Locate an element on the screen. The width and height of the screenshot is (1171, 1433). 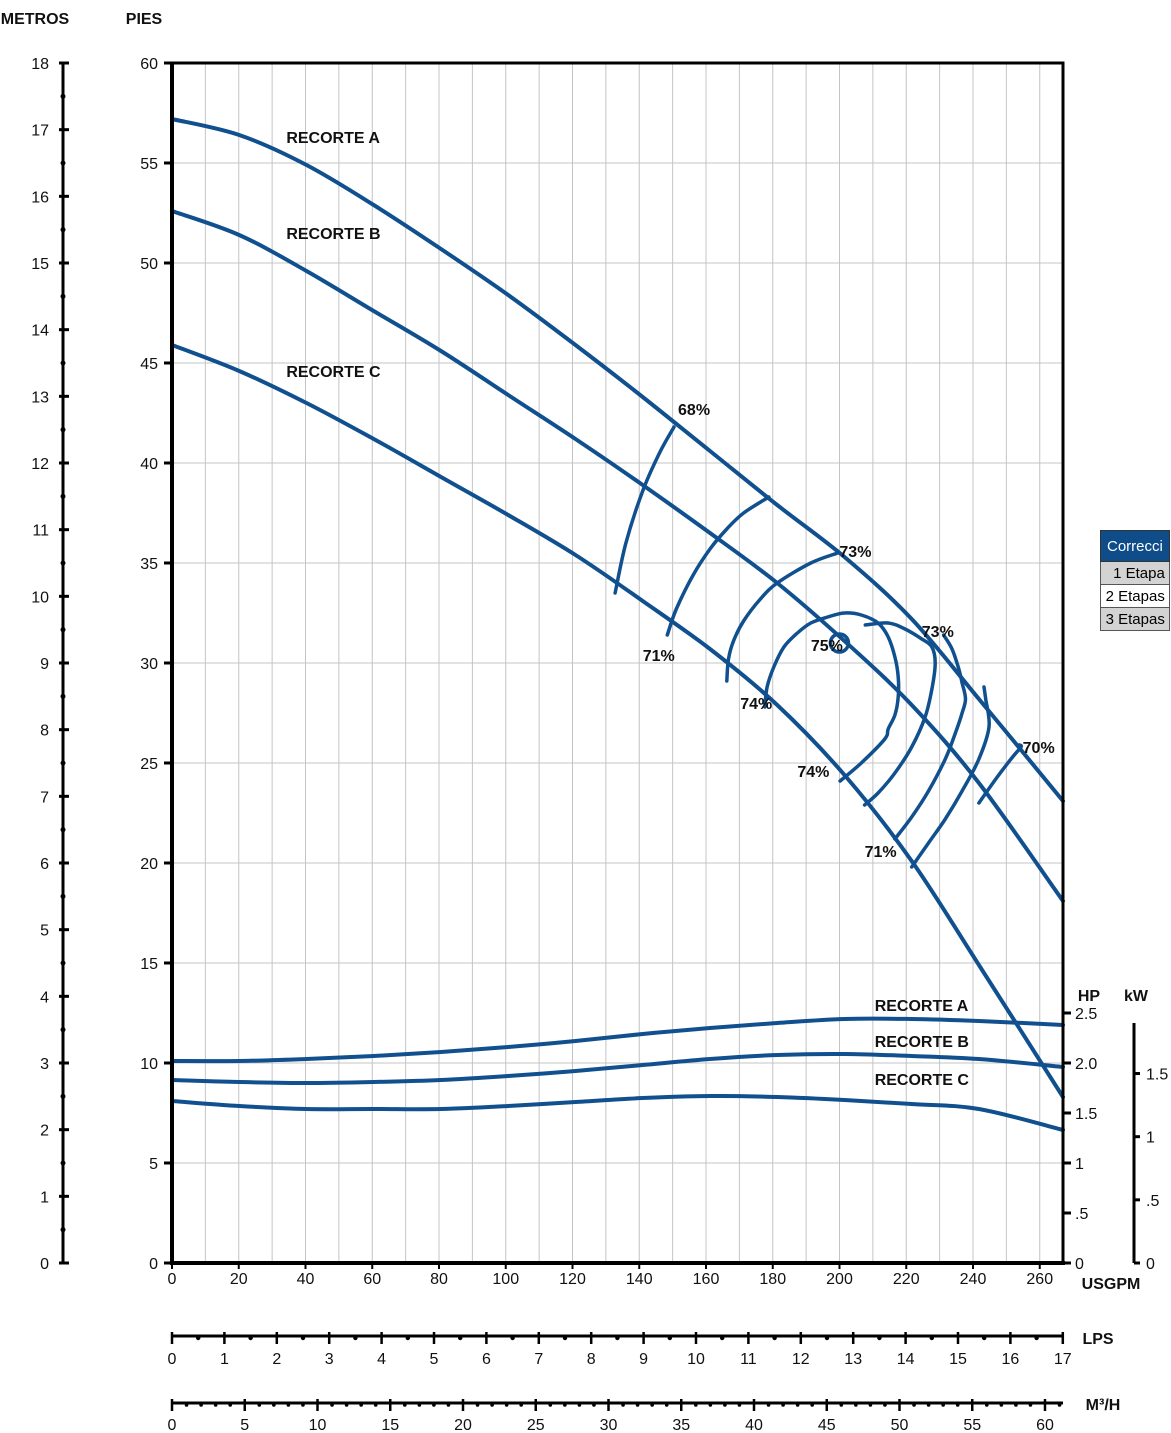
m3h-tick-label: 60 is located at coordinates (1045, 1425).